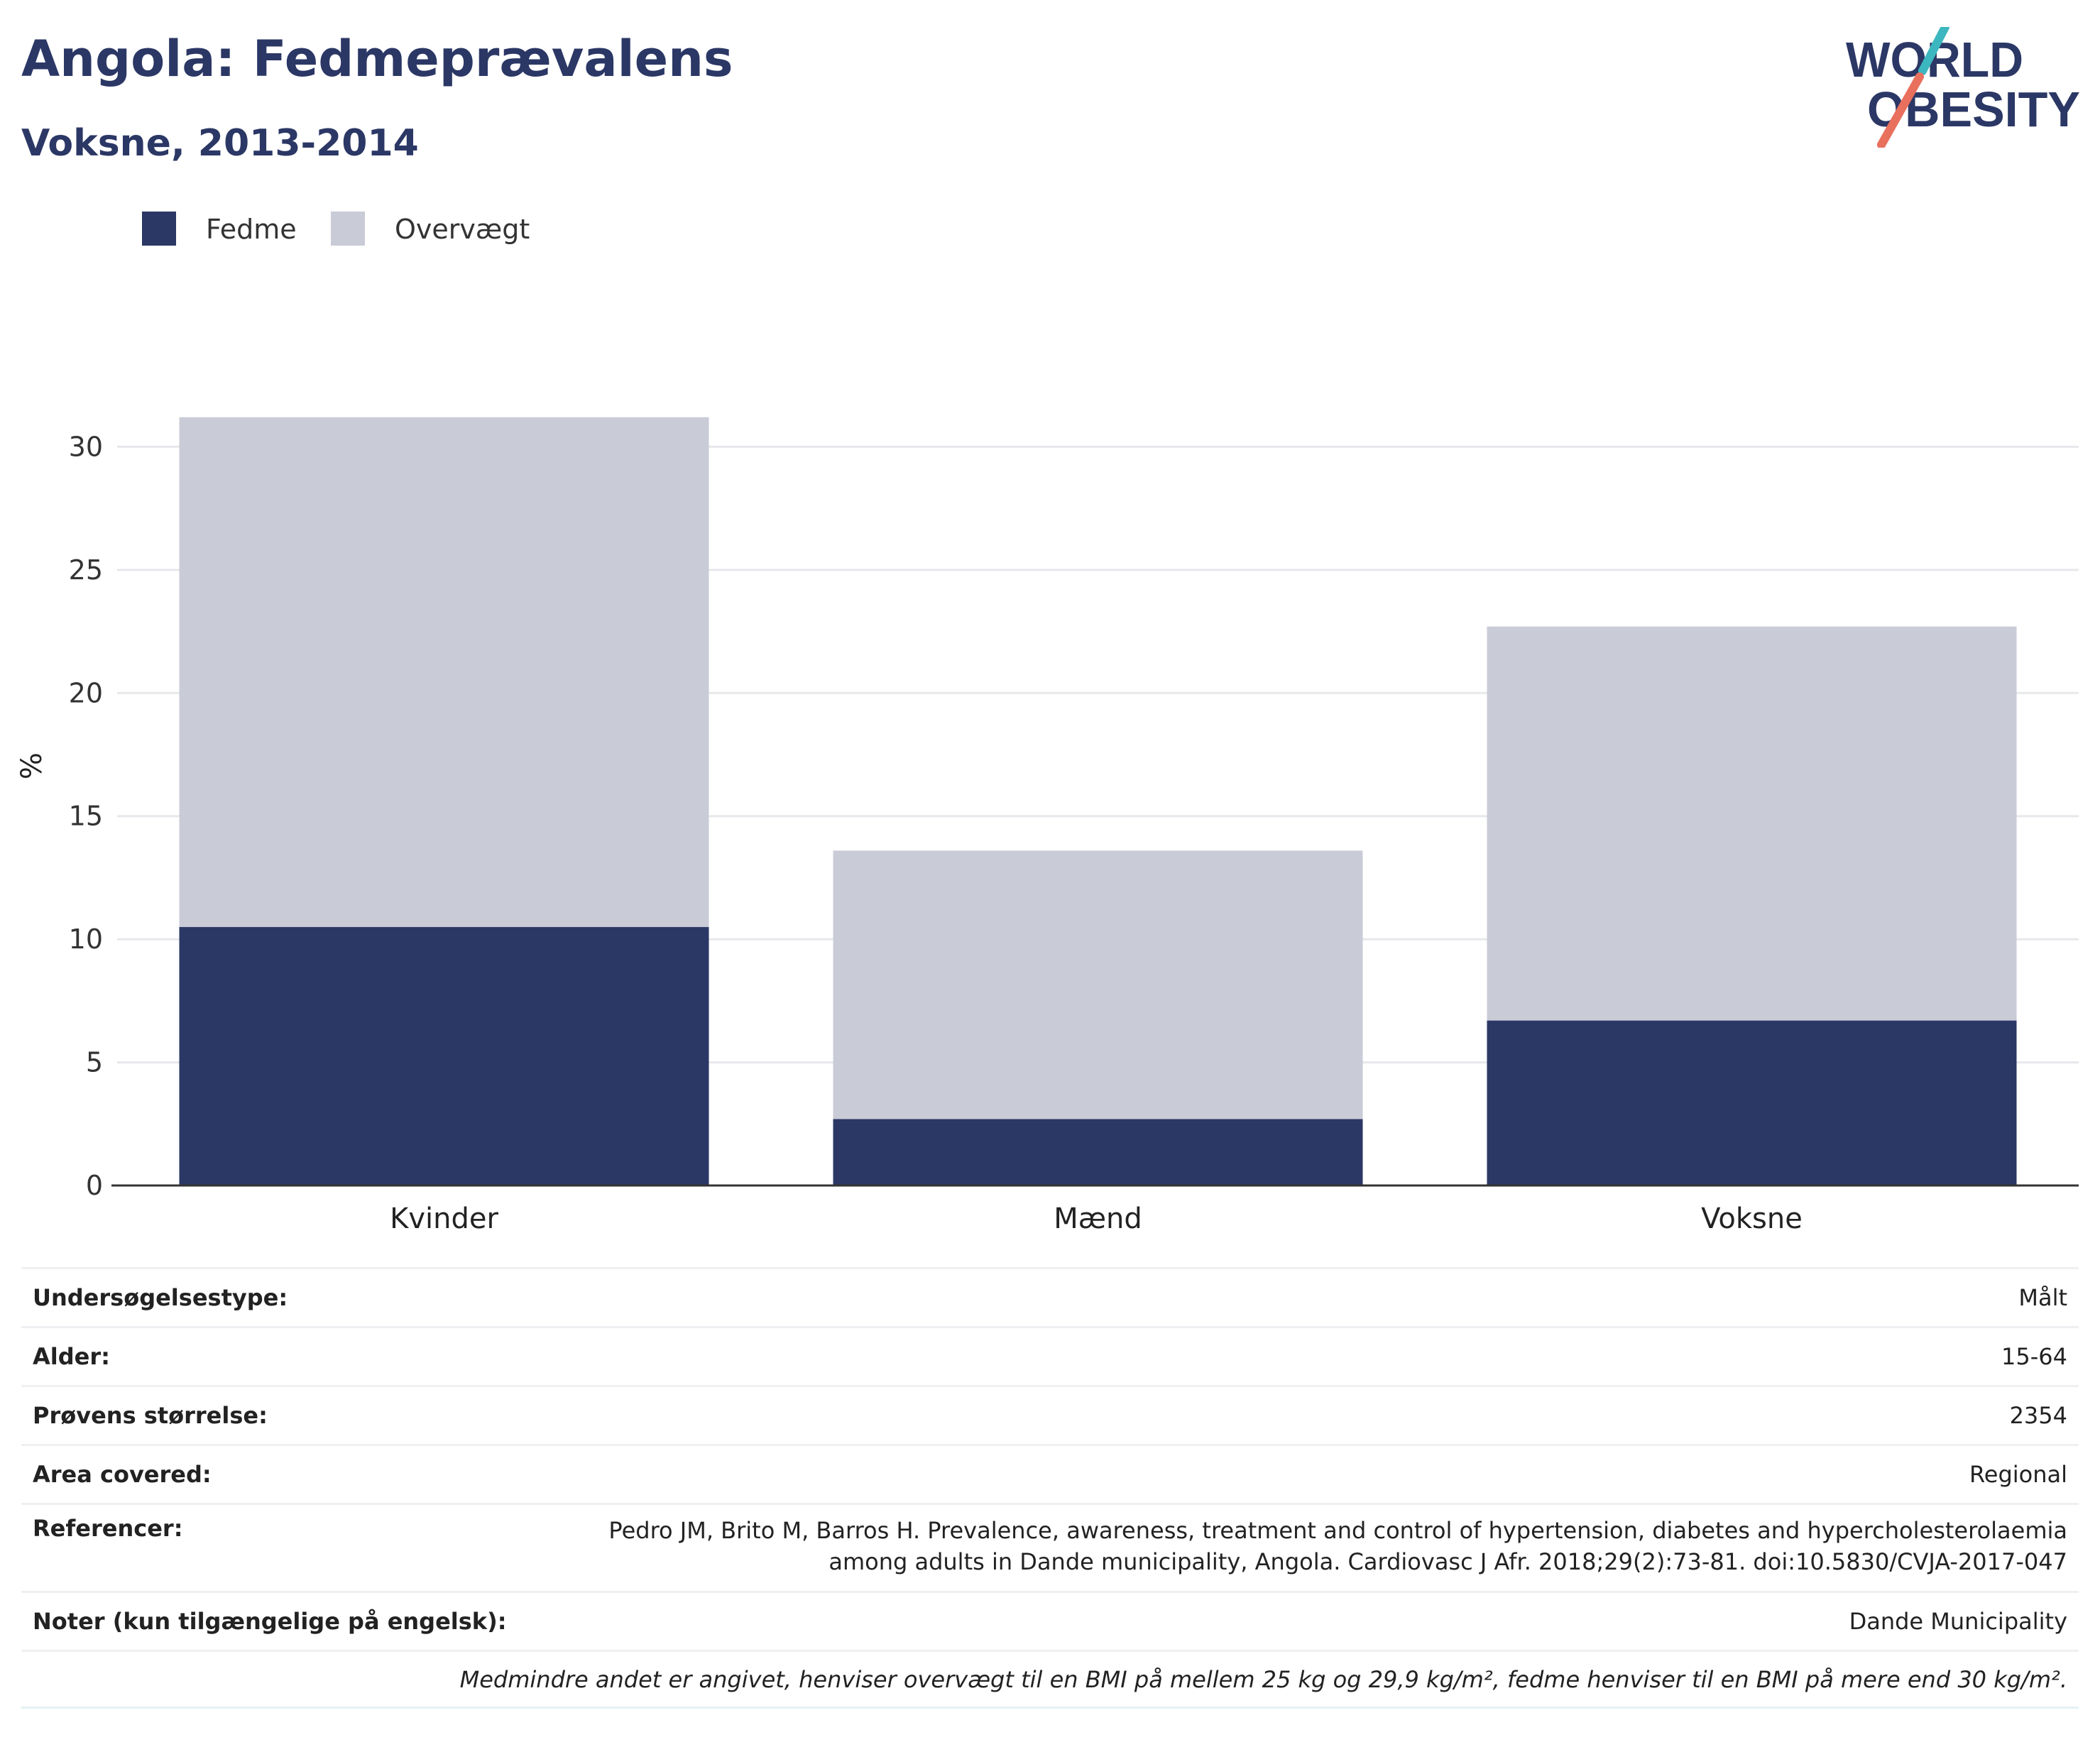 The width and height of the screenshot is (2100, 1747). Describe the element at coordinates (1963, 87) in the screenshot. I see `world-obesity-logo: WORLD OBESITY` at that location.